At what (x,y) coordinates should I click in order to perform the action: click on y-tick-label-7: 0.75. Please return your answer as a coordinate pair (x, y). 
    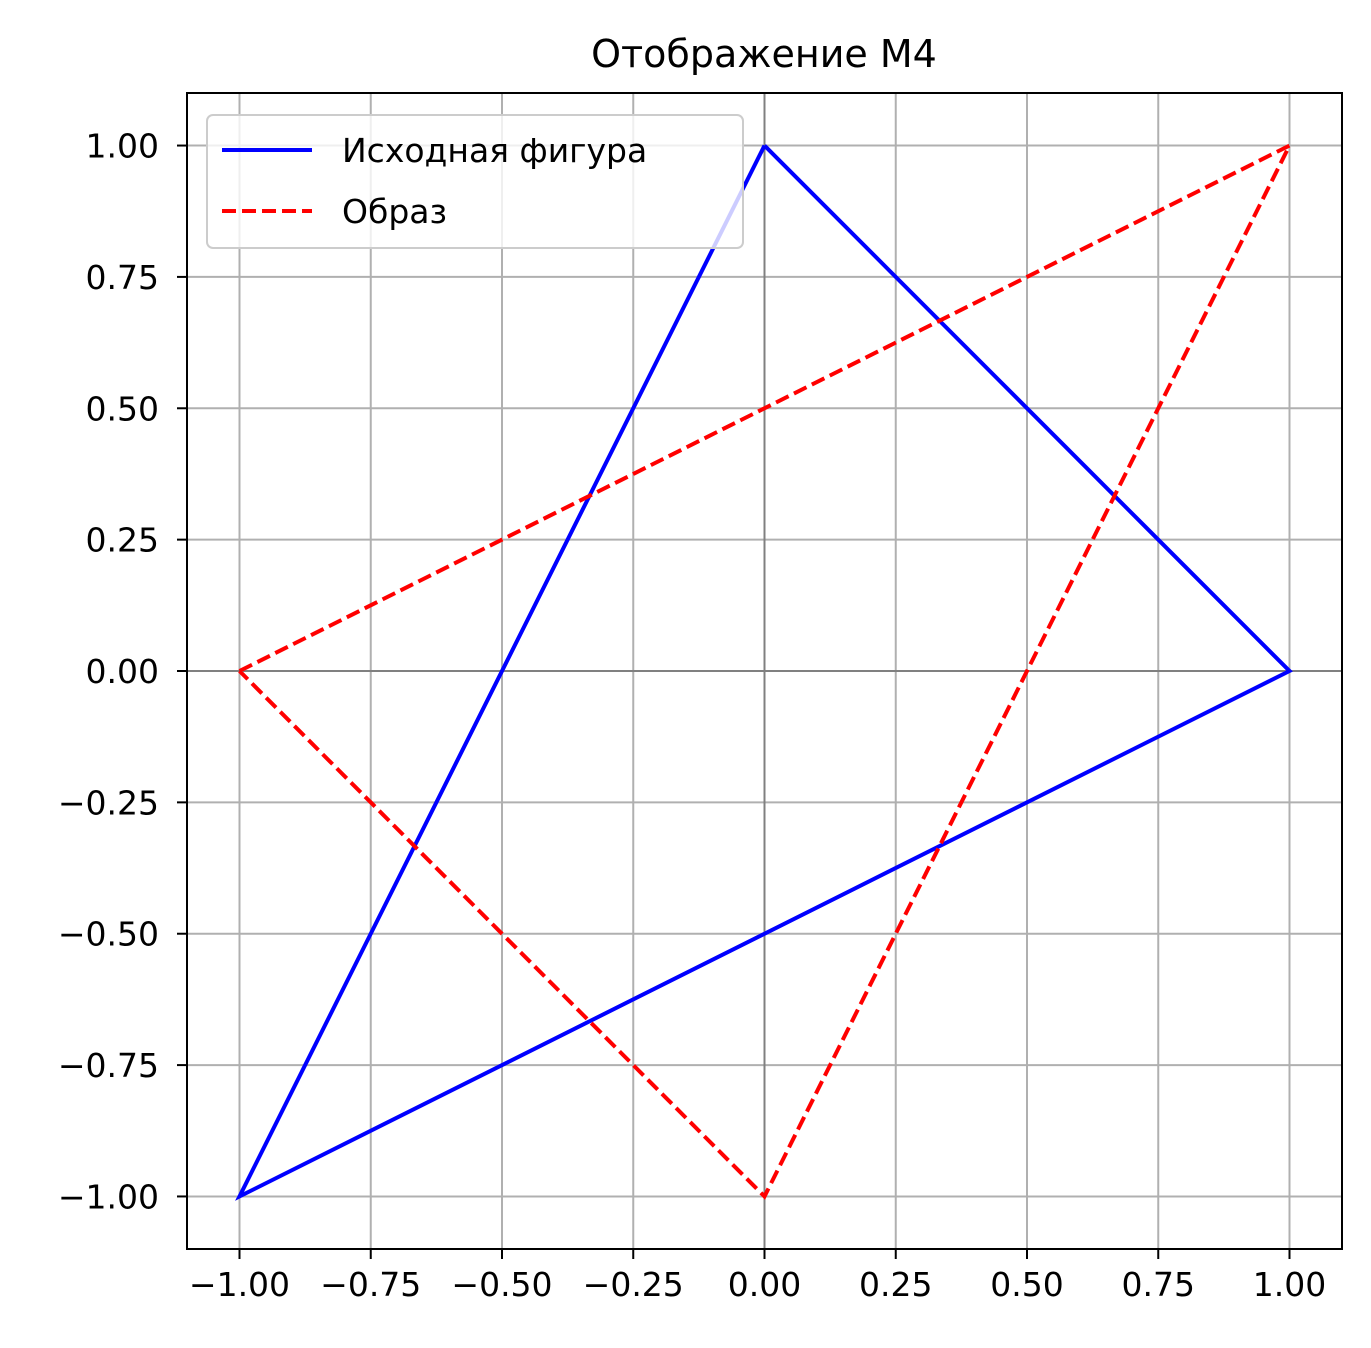
    Looking at the image, I should click on (122, 277).